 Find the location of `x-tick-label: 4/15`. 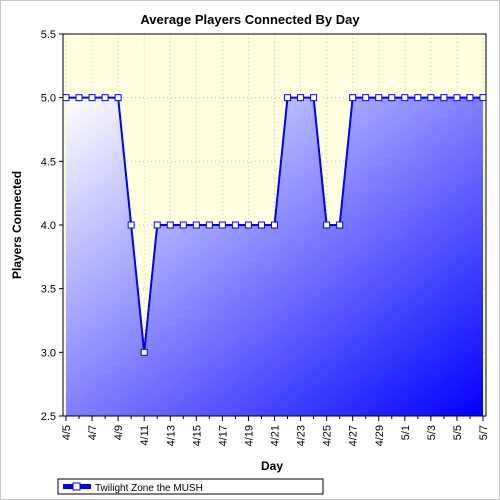

x-tick-label: 4/15 is located at coordinates (197, 435).